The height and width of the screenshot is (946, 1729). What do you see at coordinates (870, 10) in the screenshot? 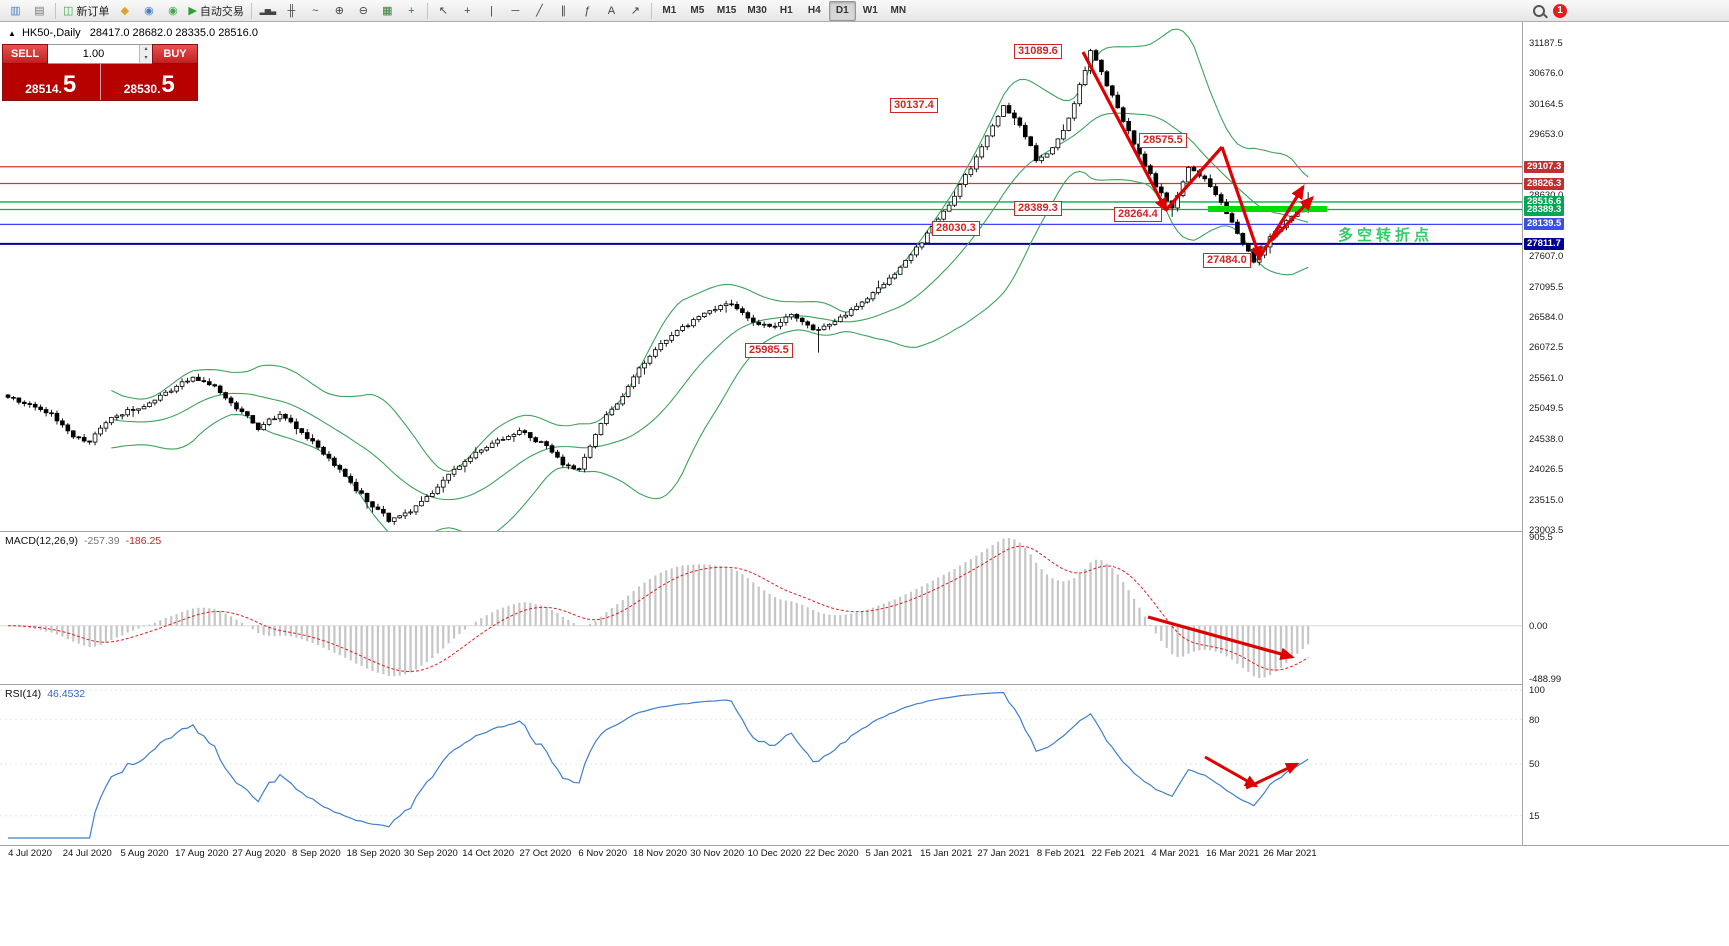
I see `timeframe-w1: W1` at bounding box center [870, 10].